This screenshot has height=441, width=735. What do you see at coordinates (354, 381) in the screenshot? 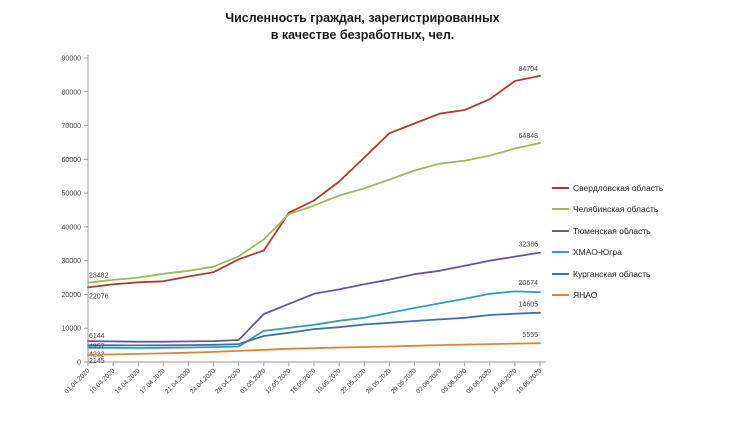
I see `x-axis-tick-label: 22.05.2020` at bounding box center [354, 381].